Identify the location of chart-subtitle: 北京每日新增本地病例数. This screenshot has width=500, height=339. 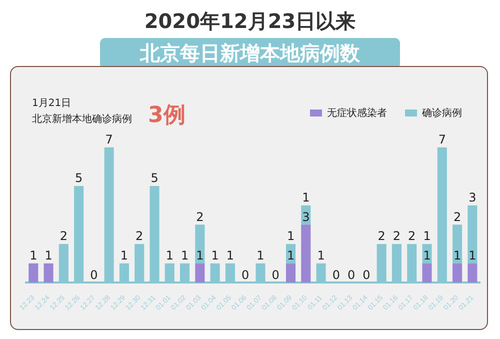
(250, 53).